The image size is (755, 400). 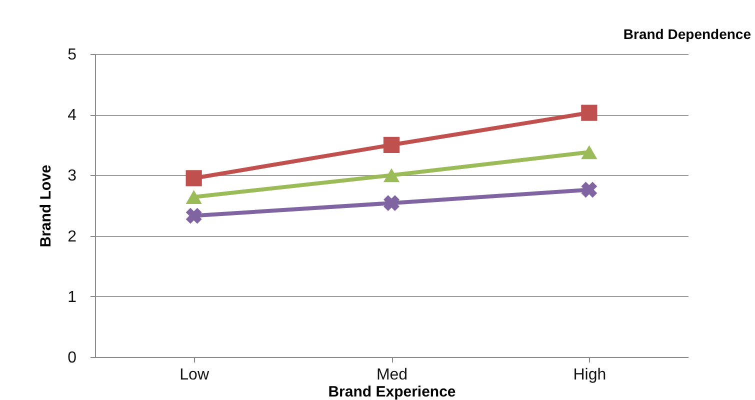 I want to click on x-tick-label: Low, so click(x=195, y=375).